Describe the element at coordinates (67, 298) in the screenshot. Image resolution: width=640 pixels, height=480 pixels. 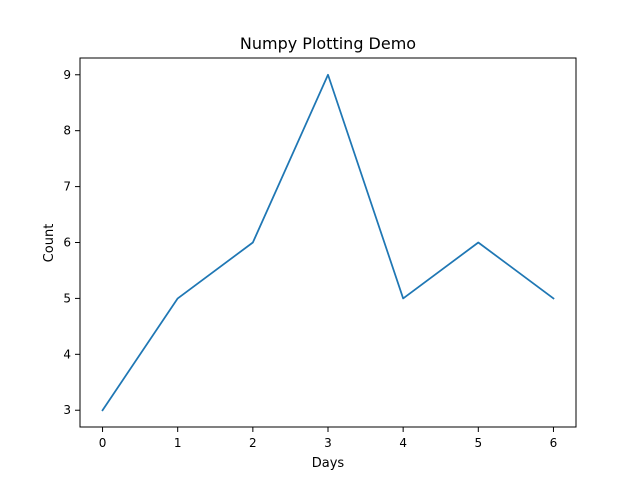
I see `y-tick-label: 5` at that location.